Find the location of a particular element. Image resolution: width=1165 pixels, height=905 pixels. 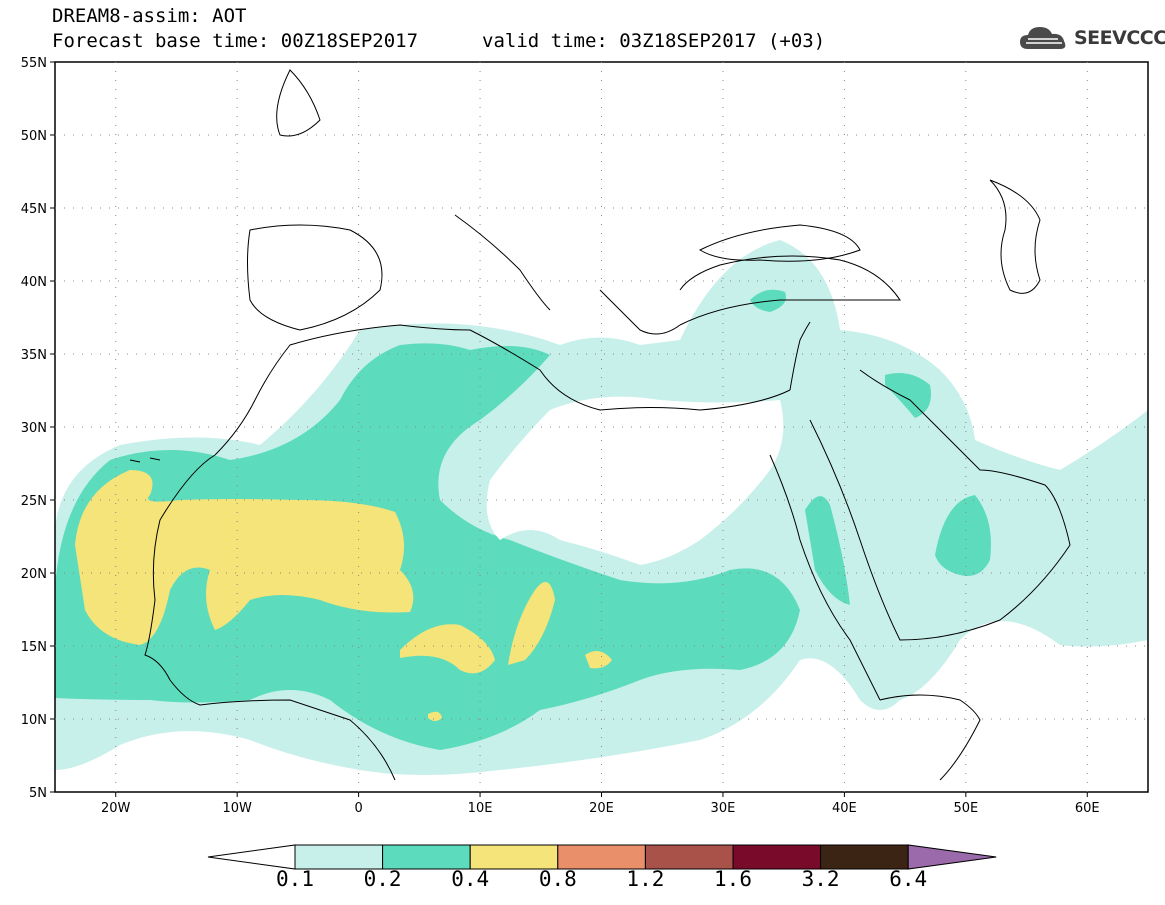

colorbar-label: 3.2 is located at coordinates (820, 879).